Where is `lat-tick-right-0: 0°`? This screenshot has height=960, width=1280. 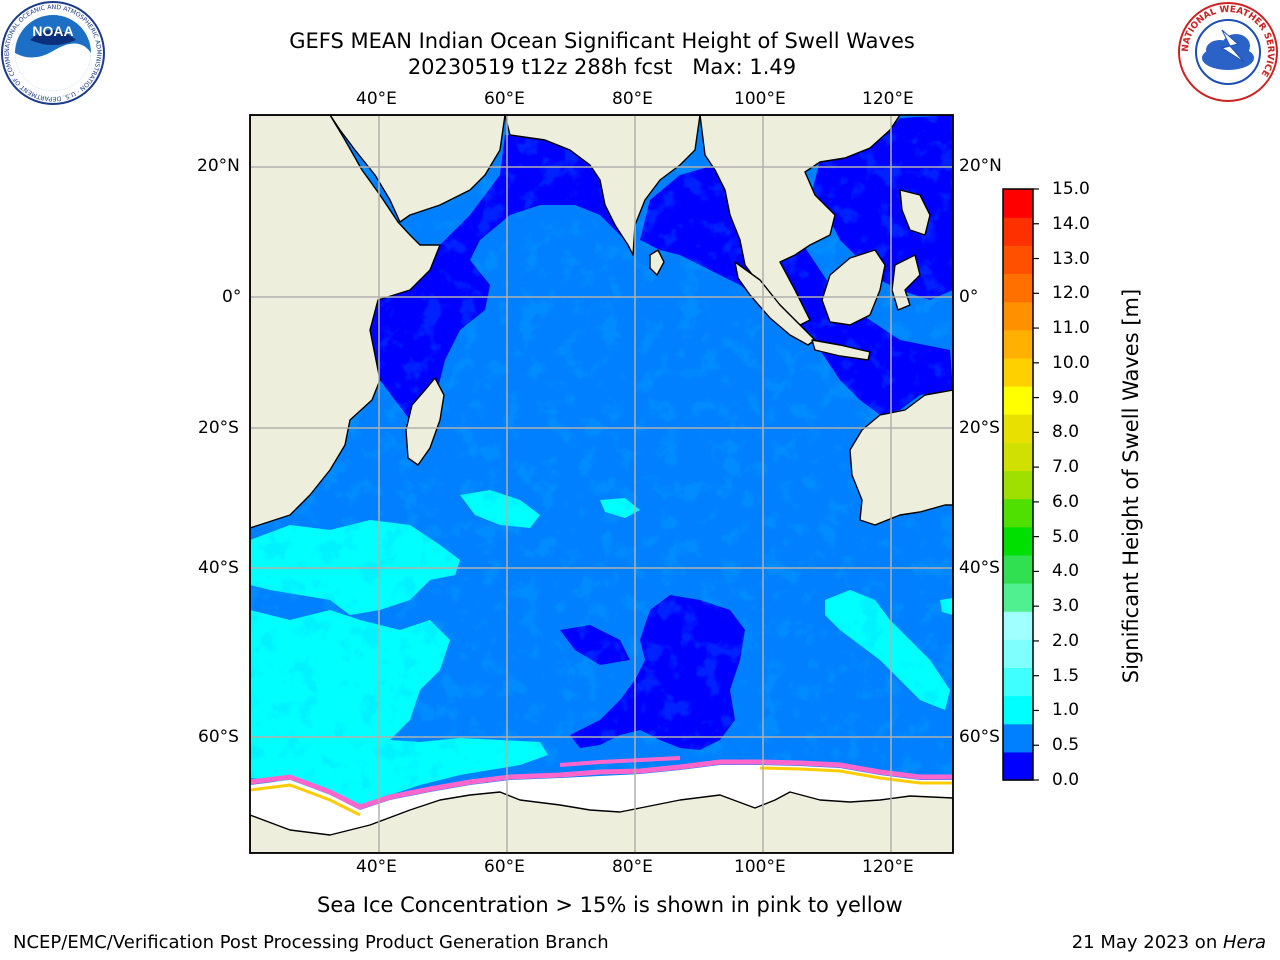
lat-tick-right-0: 0° is located at coordinates (969, 297).